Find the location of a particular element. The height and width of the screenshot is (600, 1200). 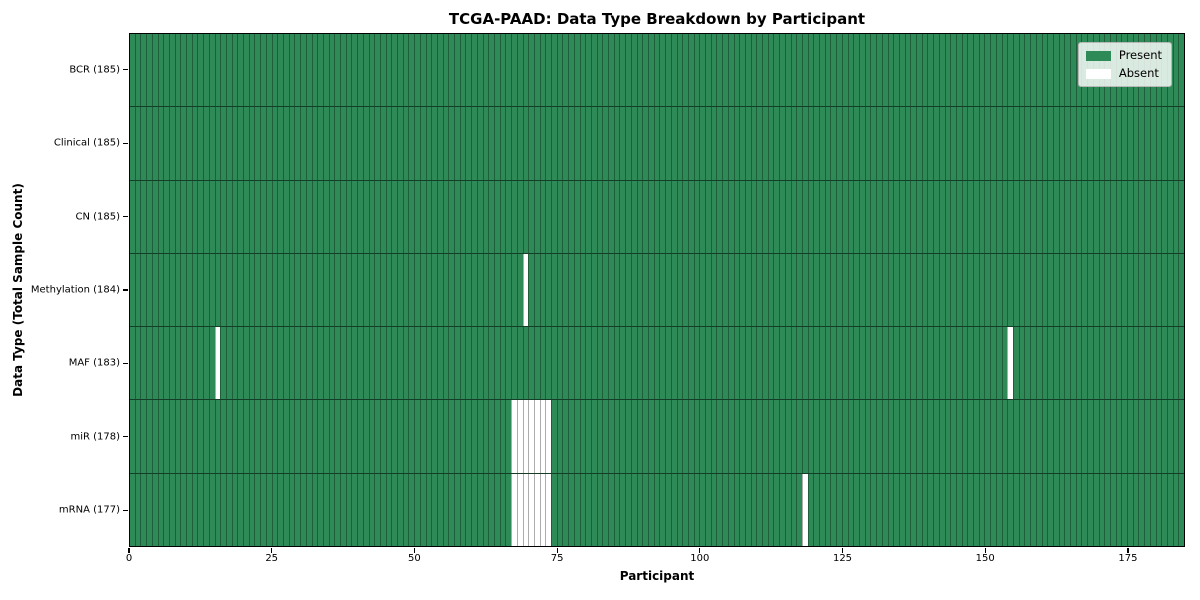

y-tick-label: Methylation (184) is located at coordinates (75, 290).